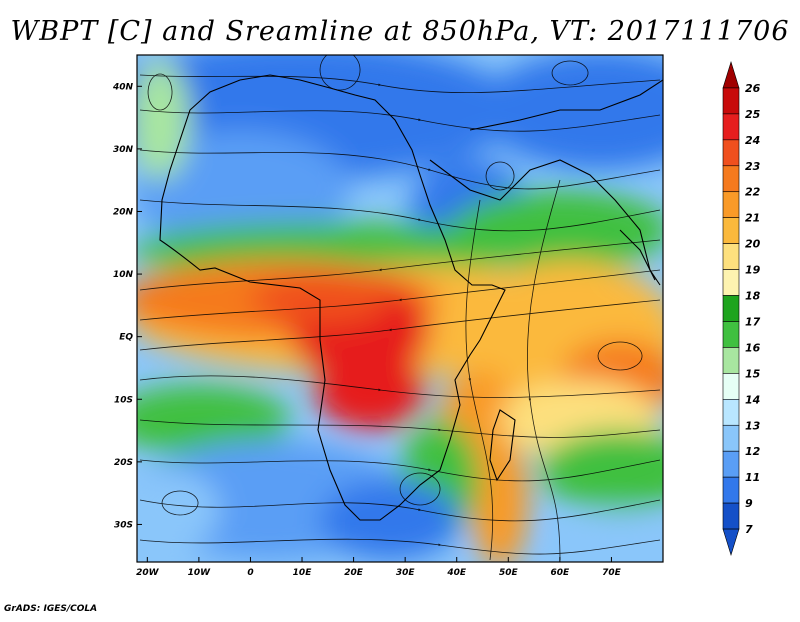 Image resolution: width=800 pixels, height=622 pixels. I want to click on grads-credit: GrADS: IGES/COLA, so click(51, 609).